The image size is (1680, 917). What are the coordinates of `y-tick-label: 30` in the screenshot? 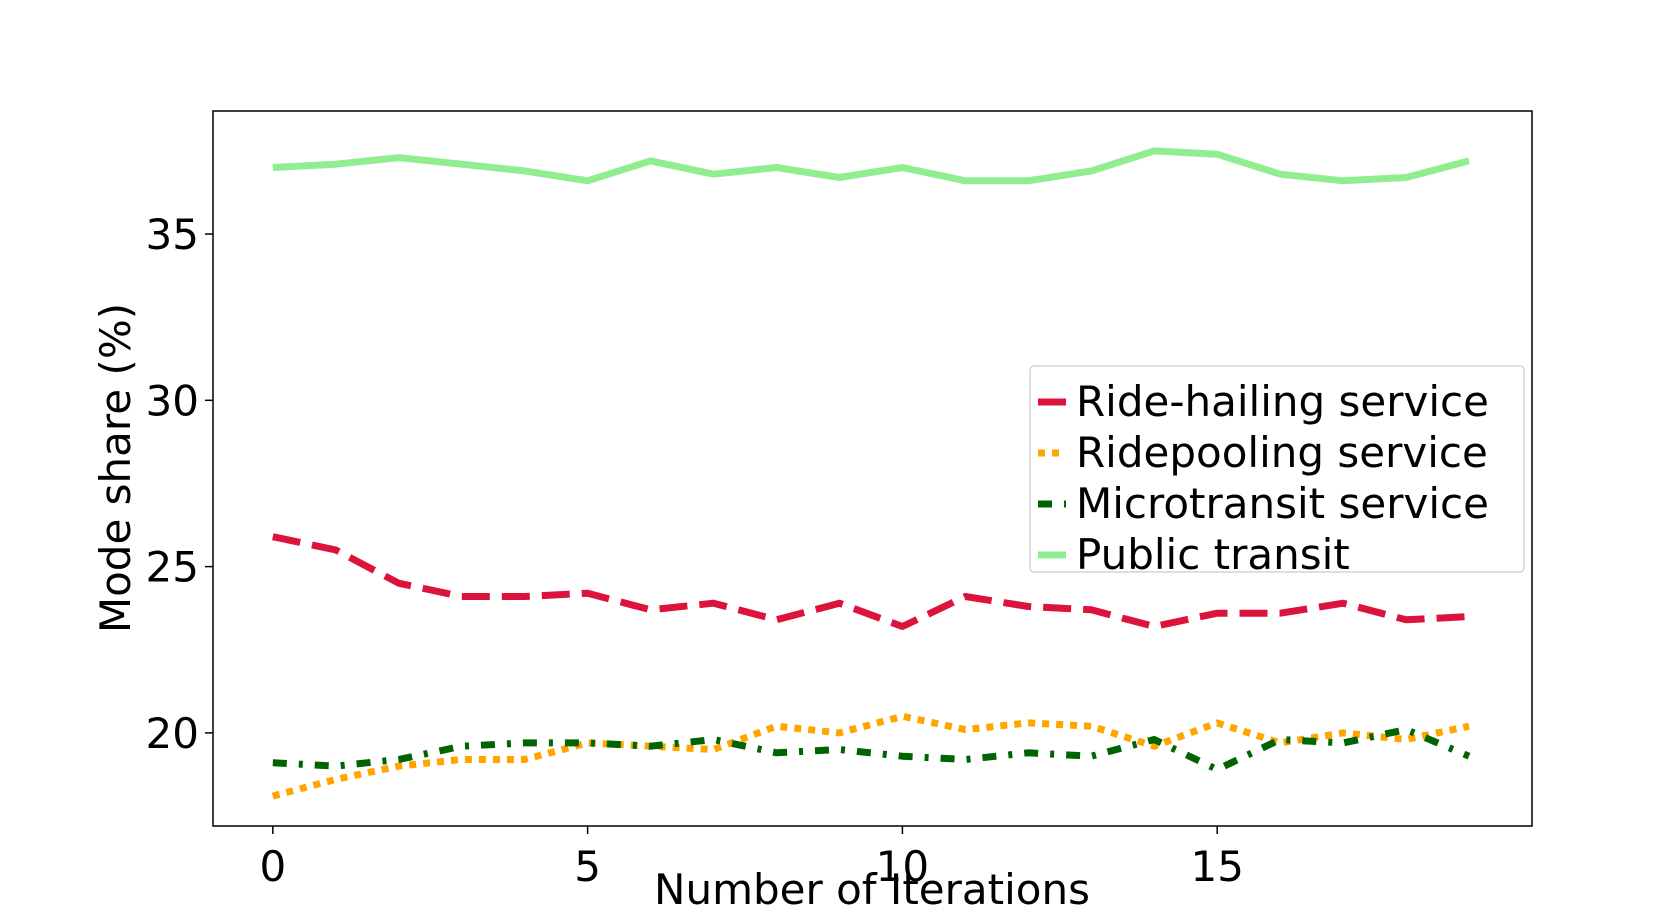 It's located at (172, 400).